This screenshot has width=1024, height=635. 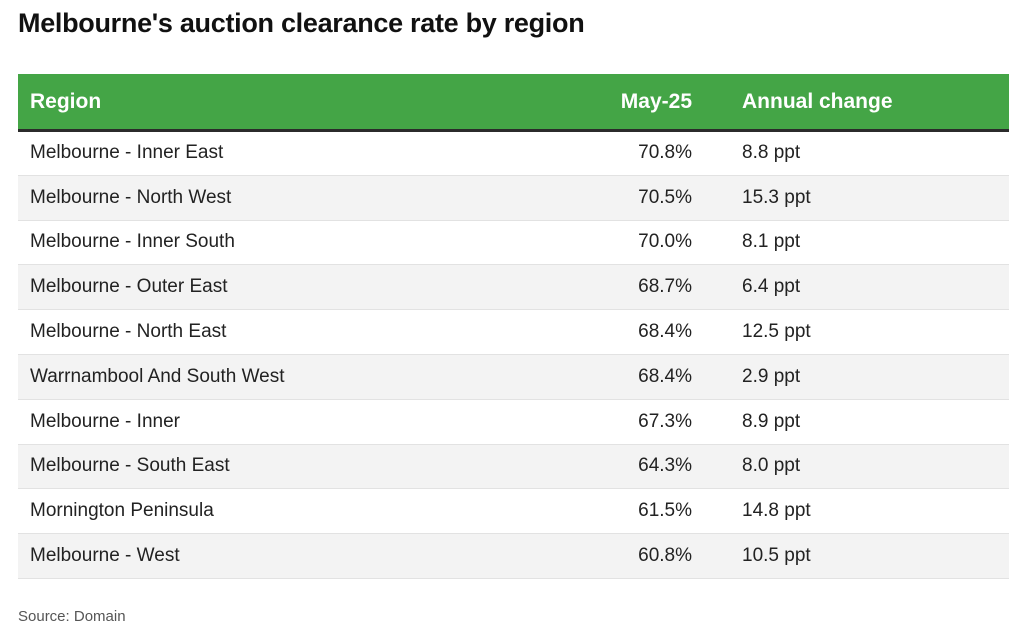 I want to click on table-row: Melbourne - Inner South 70.0% 8.1 ppt, so click(x=513, y=243).